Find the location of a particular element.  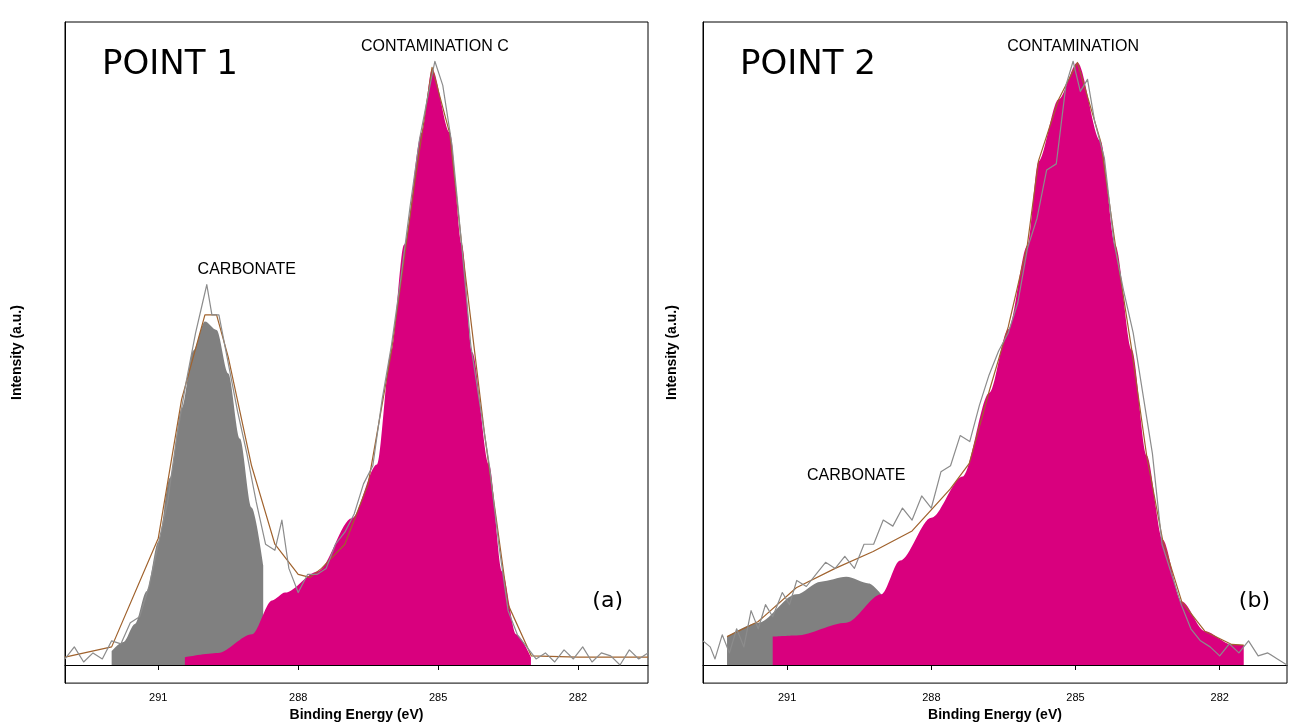

annotation: (b) is located at coordinates (1254, 599).